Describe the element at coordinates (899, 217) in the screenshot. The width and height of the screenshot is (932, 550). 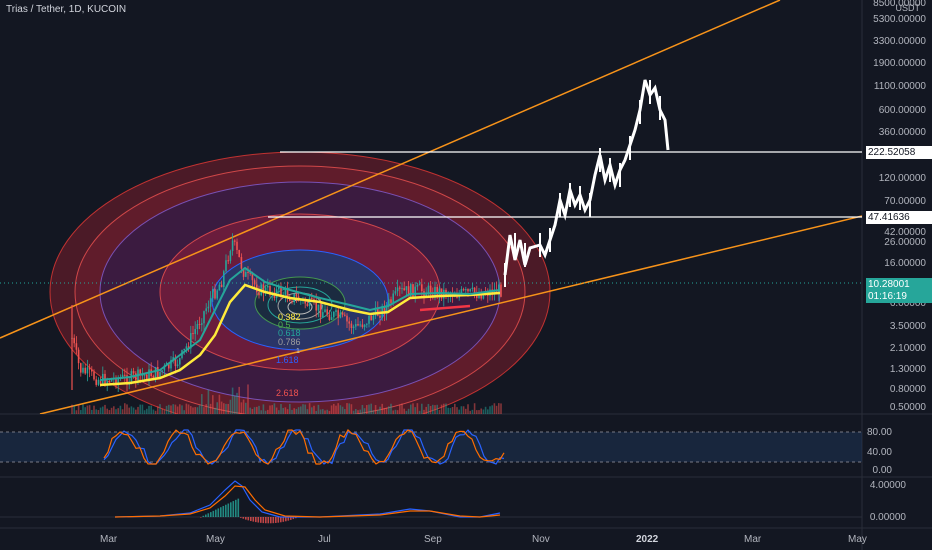
I see `price-tag: 47.41636` at that location.